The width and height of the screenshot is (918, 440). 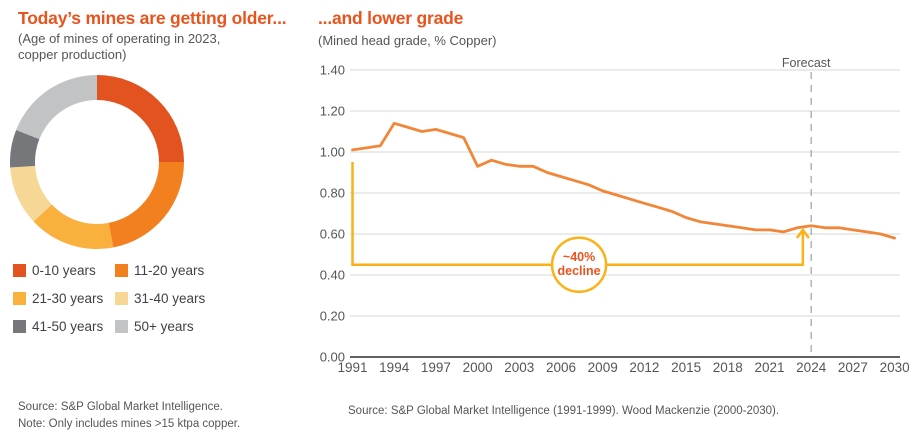 What do you see at coordinates (391, 18) in the screenshot?
I see `right-chart-title: ...and lower grade` at bounding box center [391, 18].